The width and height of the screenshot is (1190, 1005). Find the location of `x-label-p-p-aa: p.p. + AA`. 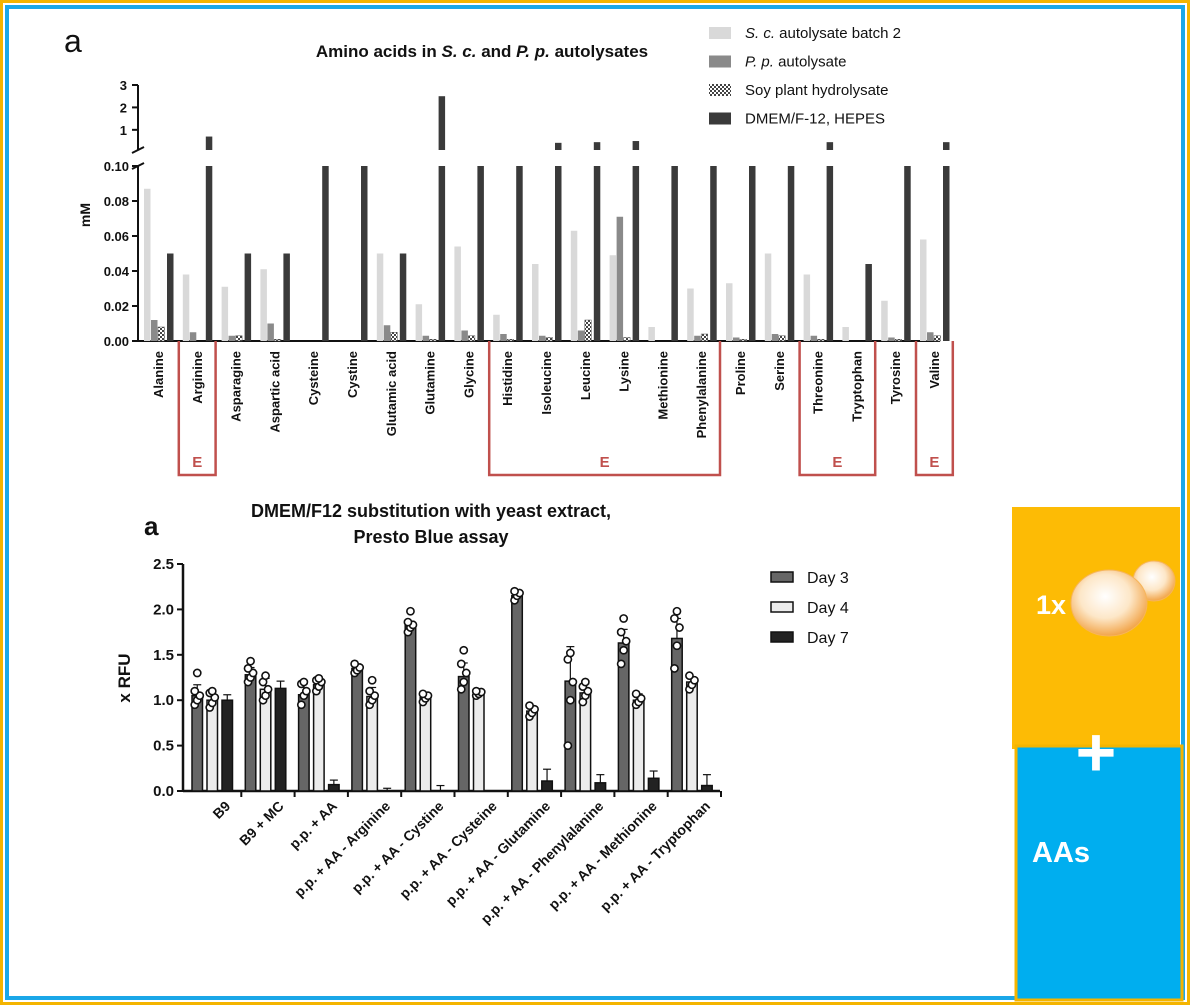

x-label-p-p-aa: p.p. + AA is located at coordinates (313, 825).